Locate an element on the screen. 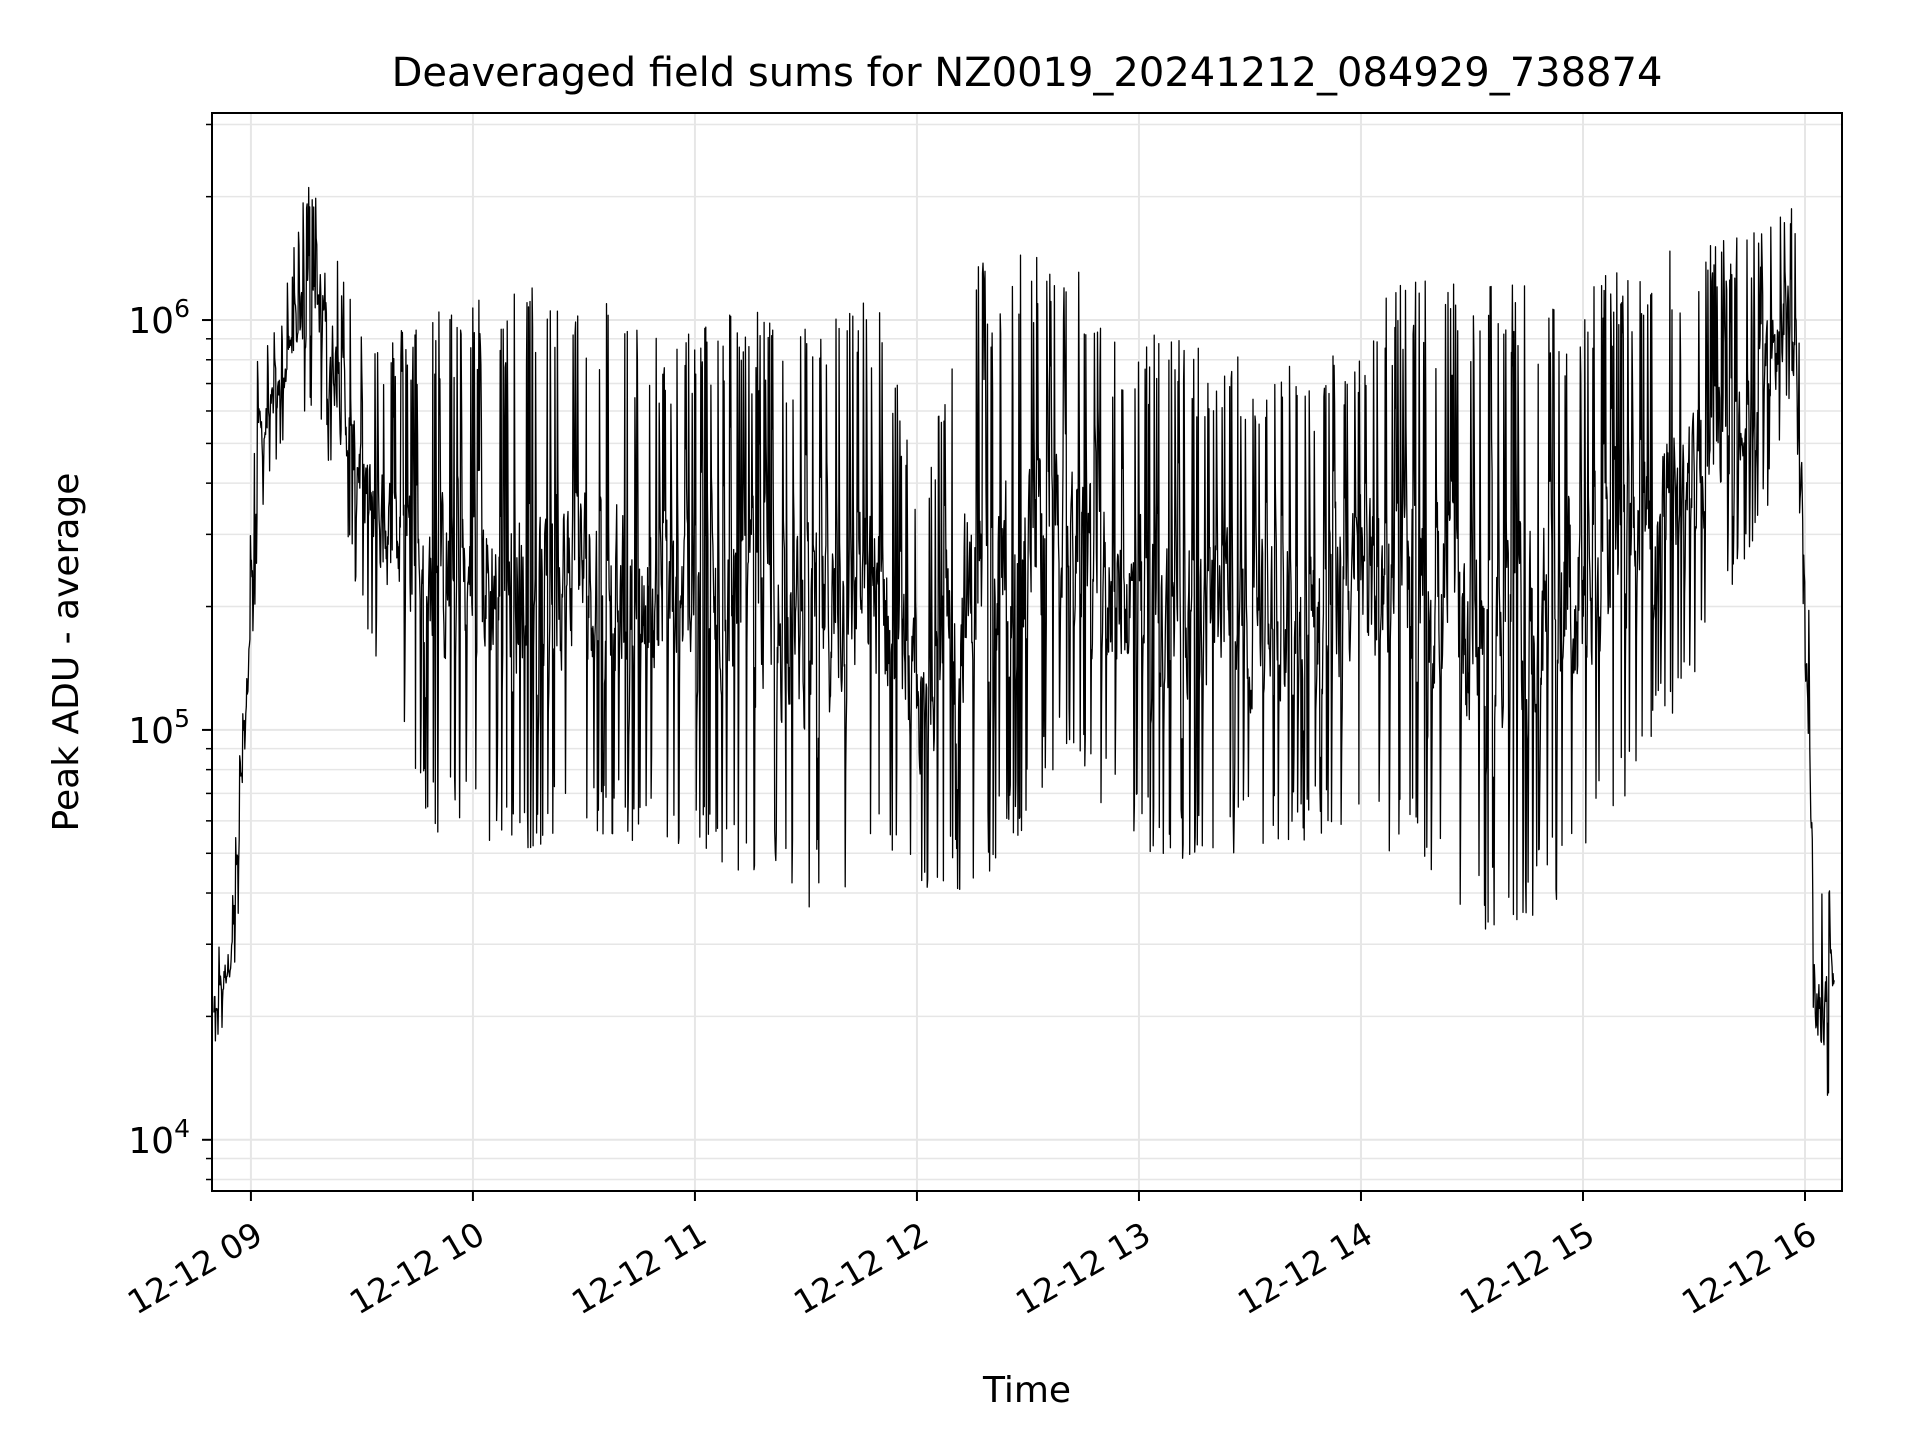  y-tick-label: 10⁴ is located at coordinates (159, 1138).